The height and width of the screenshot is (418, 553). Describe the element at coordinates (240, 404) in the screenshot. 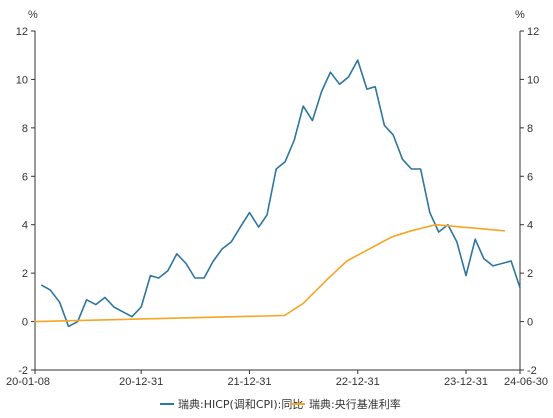

I see `legend-label-1: 瑞典:HICP(调和CPI):同比` at that location.